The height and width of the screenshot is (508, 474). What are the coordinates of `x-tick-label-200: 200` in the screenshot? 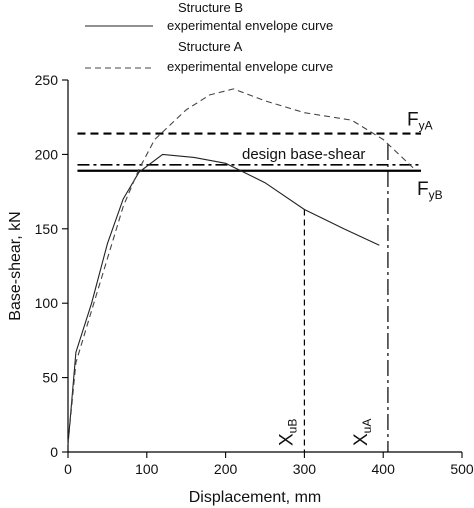 It's located at (226, 469).